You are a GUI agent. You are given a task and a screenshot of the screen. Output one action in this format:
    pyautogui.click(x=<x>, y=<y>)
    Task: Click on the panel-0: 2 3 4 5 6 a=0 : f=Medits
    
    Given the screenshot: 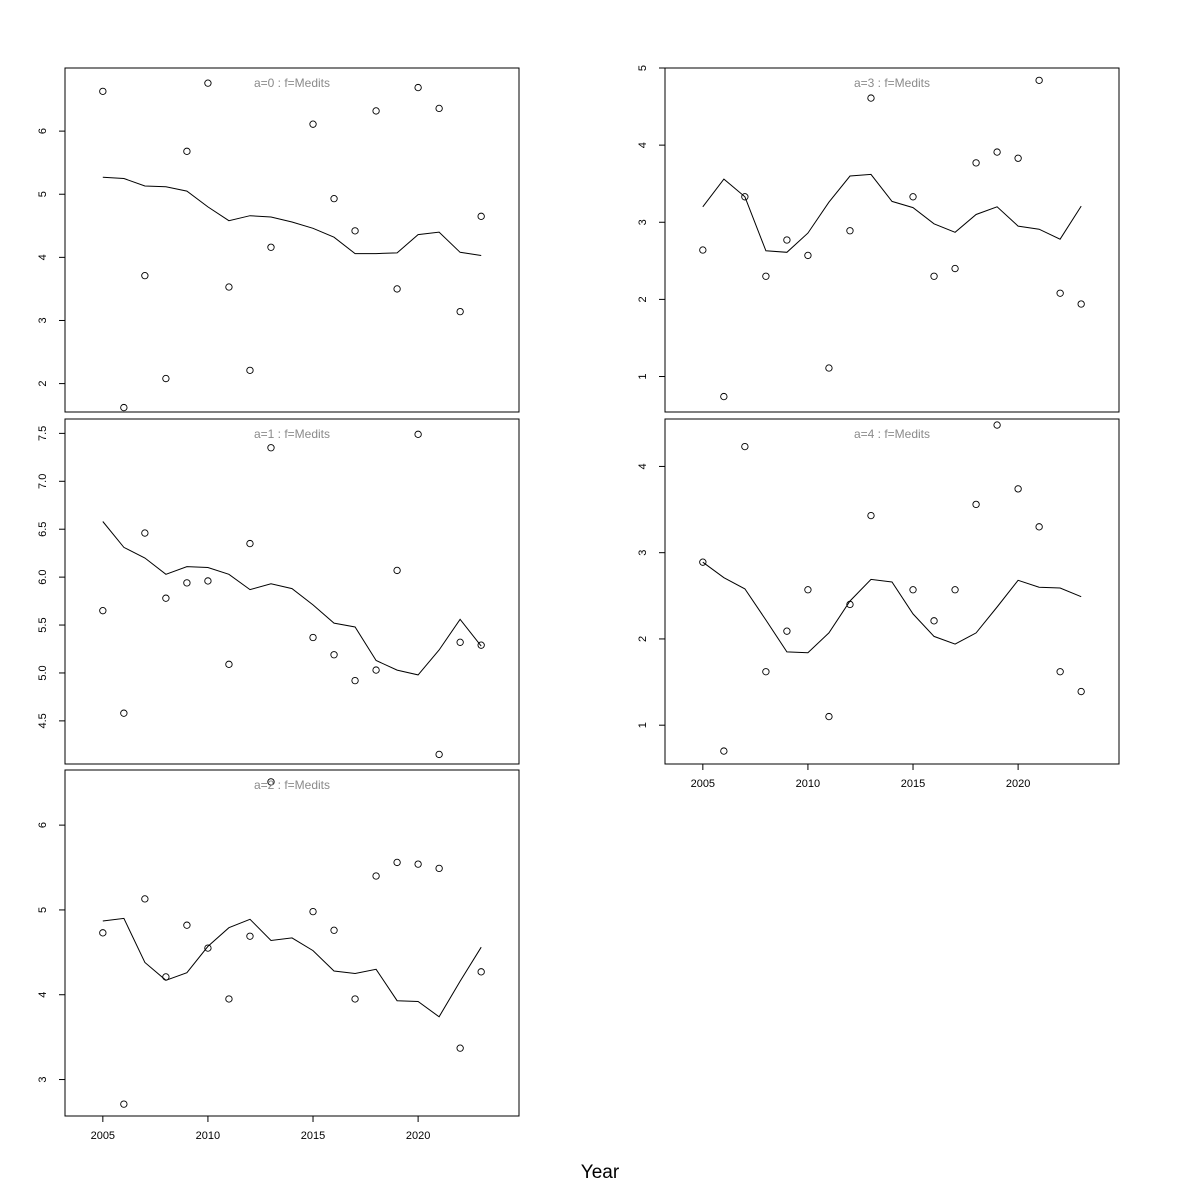 What is the action you would take?
    pyautogui.click(x=278, y=240)
    